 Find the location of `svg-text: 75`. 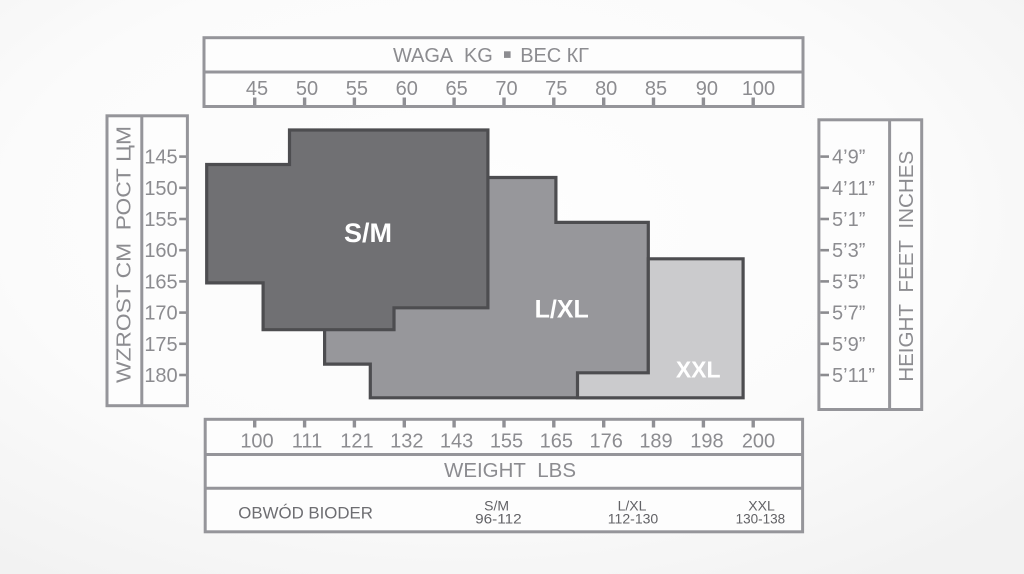

svg-text: 75 is located at coordinates (556, 89).